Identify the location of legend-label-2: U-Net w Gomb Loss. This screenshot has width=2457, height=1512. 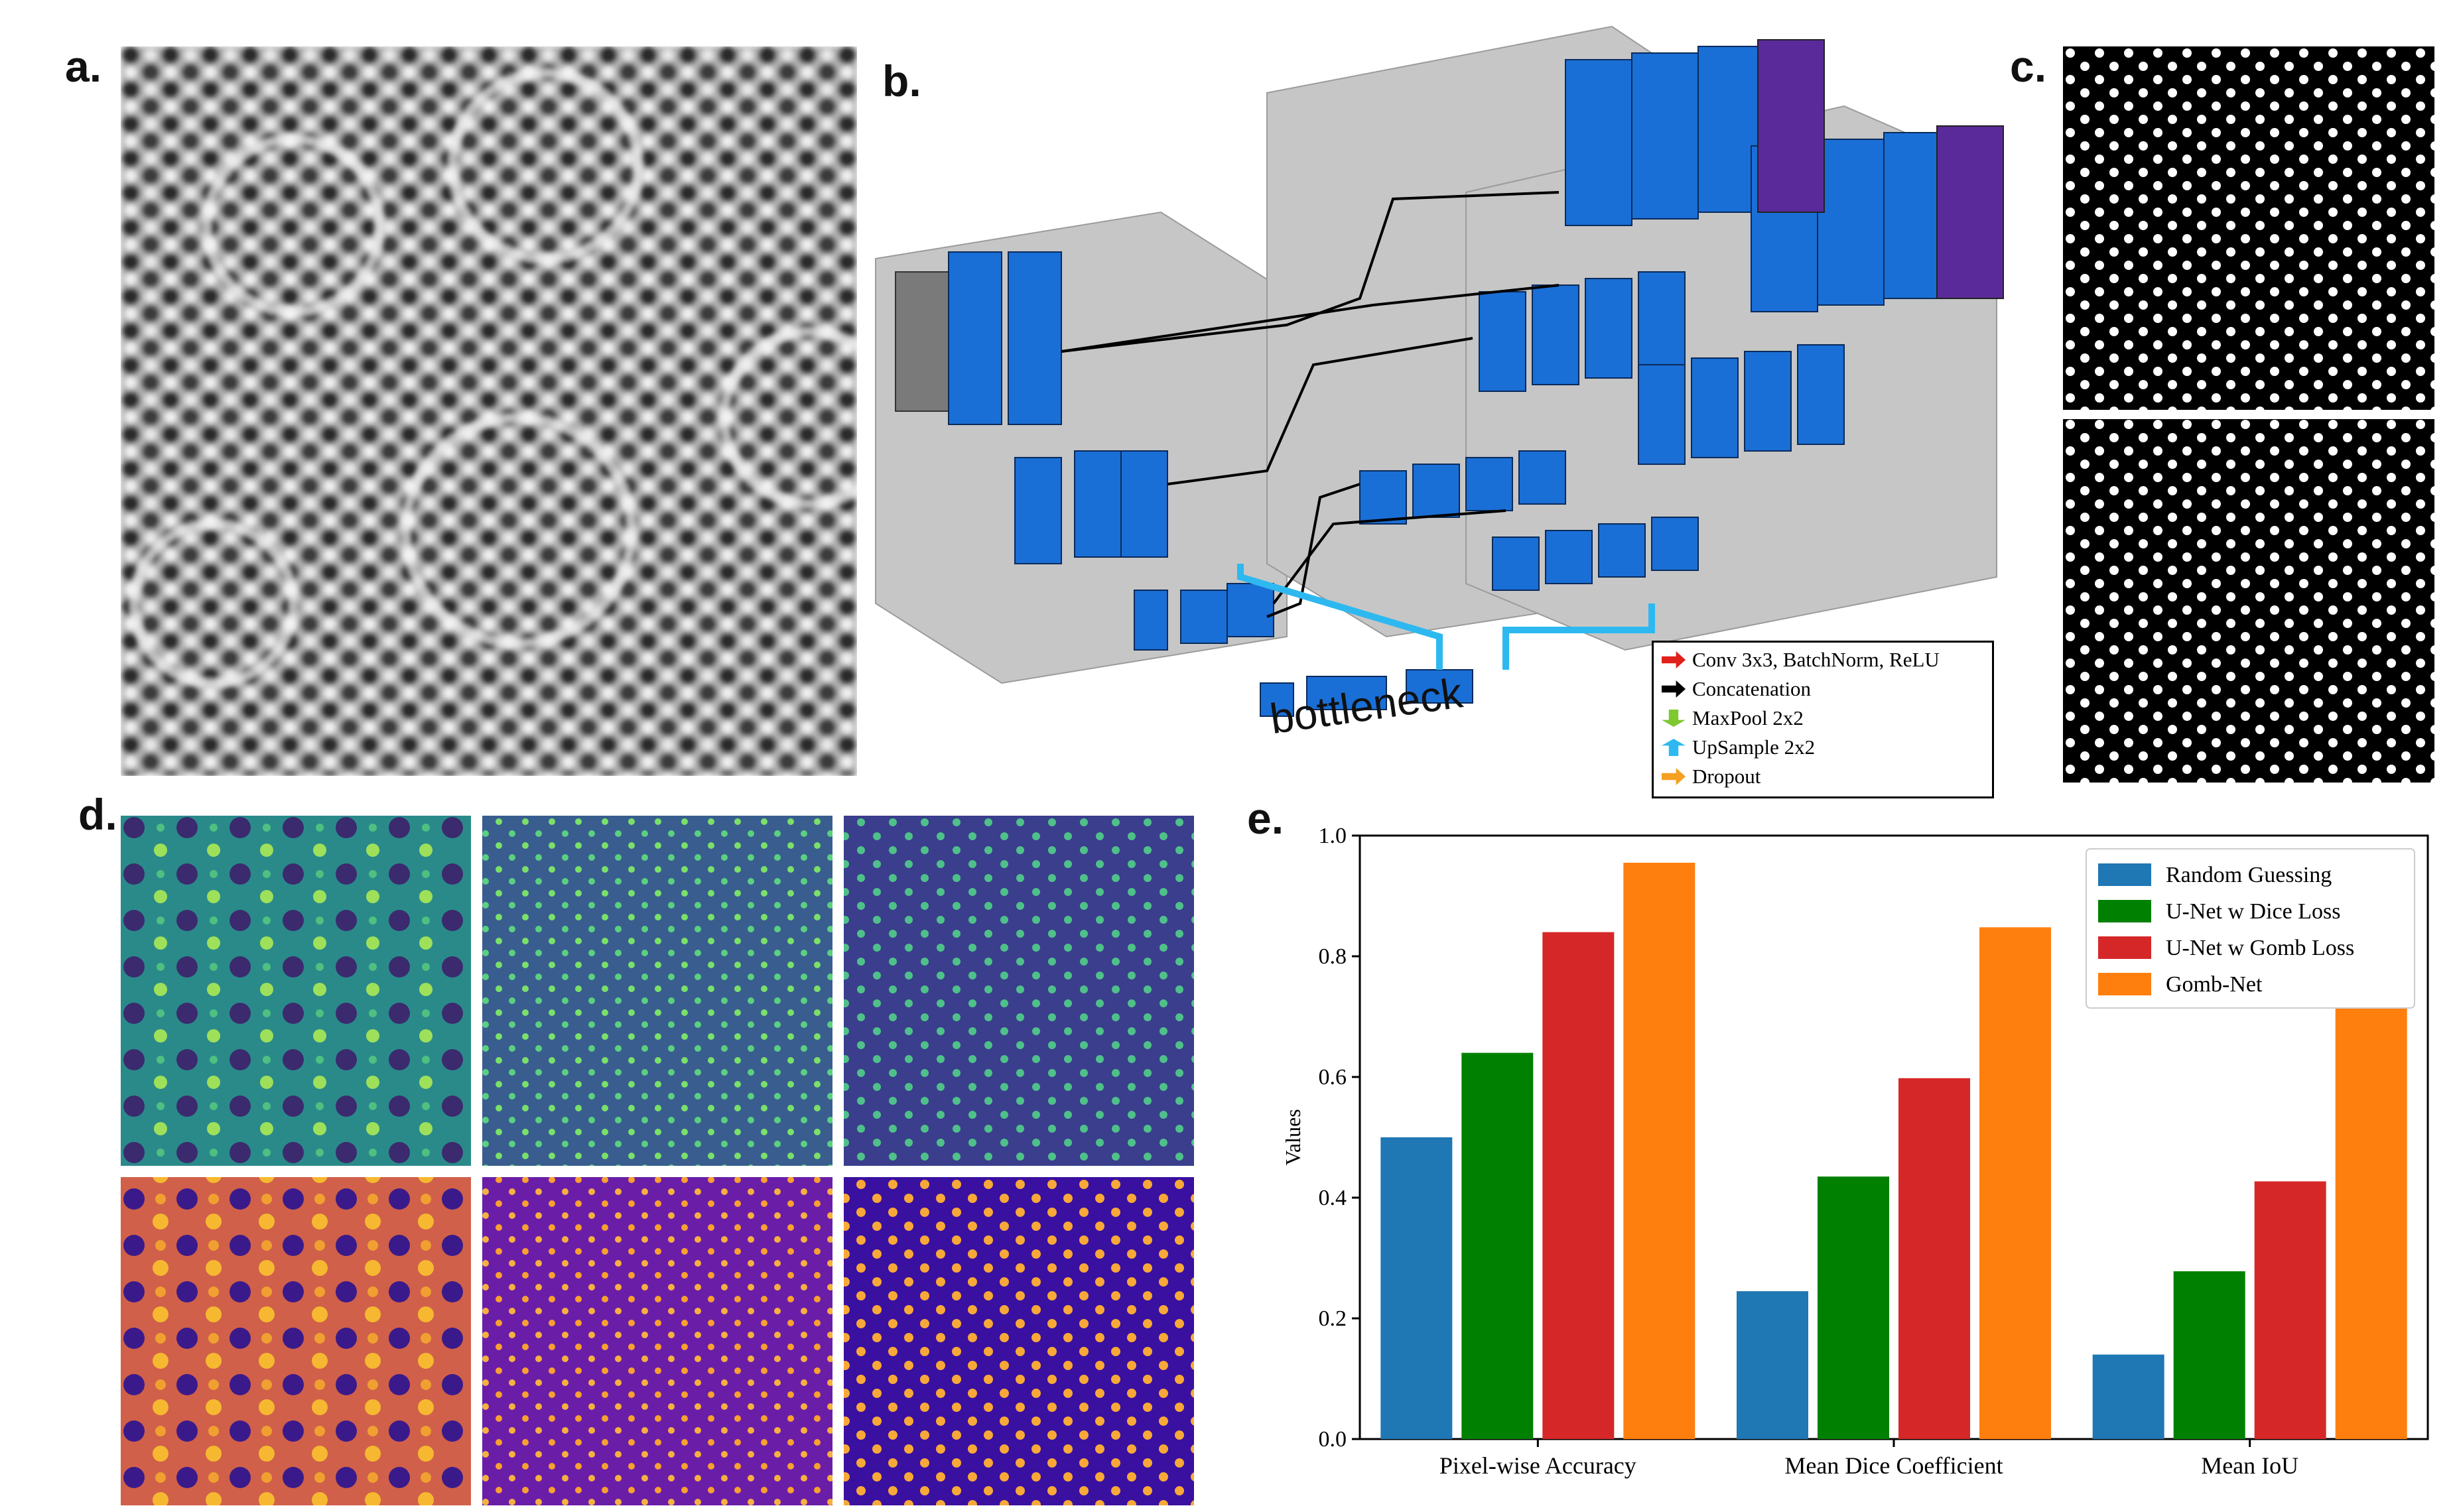
(2260, 948).